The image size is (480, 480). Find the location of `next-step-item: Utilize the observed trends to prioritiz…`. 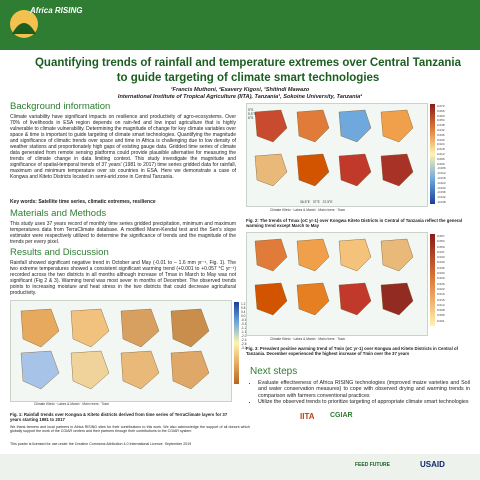

next-step-item: Utilize the observed trends to prioritiz… is located at coordinates (364, 402).